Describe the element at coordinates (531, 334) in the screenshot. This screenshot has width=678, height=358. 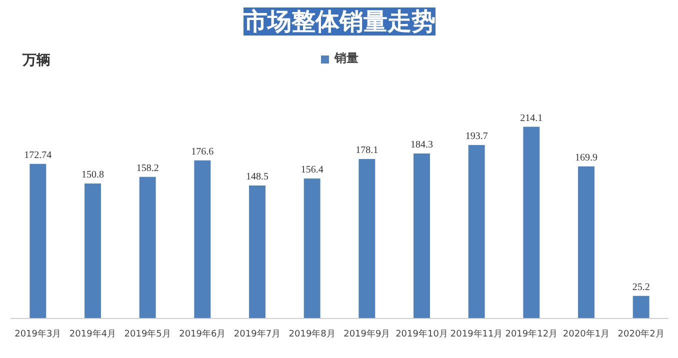
I see `x-tick-label: 2019年12月` at that location.